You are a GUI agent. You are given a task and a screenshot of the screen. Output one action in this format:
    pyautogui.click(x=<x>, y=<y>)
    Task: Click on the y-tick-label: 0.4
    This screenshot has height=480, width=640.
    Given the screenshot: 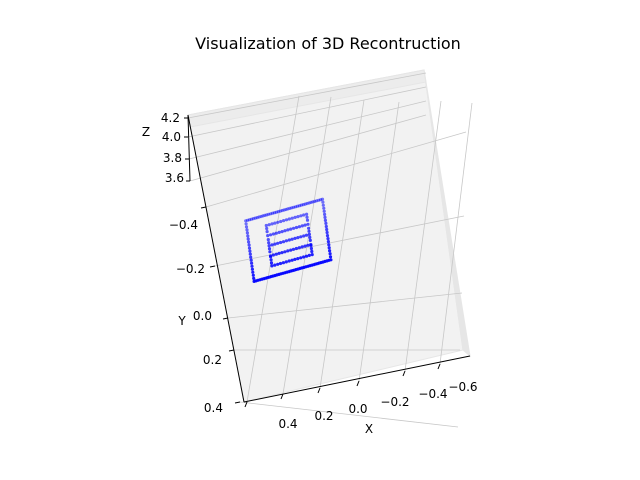 What is the action you would take?
    pyautogui.click(x=213, y=408)
    